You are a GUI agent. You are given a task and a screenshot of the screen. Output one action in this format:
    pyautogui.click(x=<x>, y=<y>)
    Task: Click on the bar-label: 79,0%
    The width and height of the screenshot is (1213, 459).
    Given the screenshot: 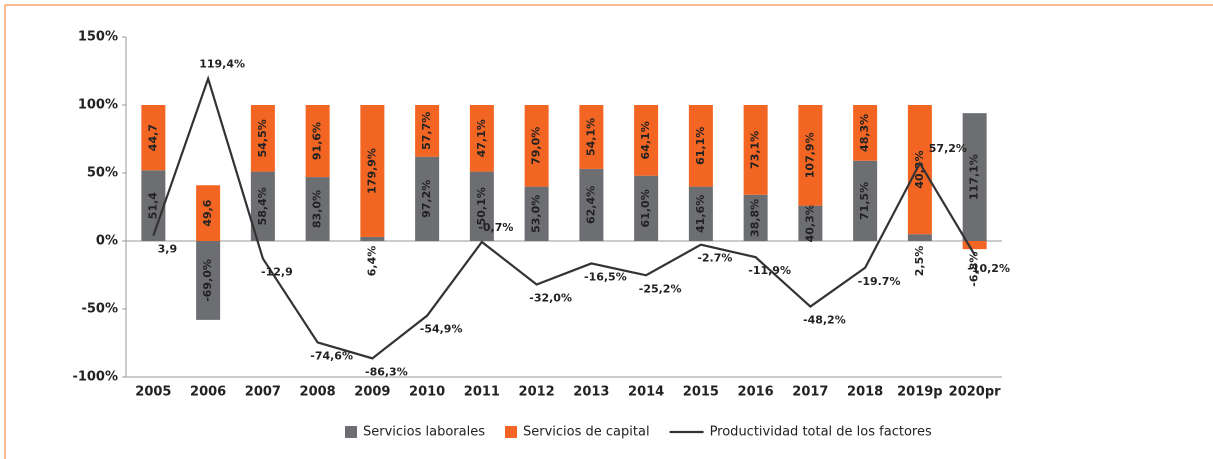 What is the action you would take?
    pyautogui.click(x=536, y=146)
    